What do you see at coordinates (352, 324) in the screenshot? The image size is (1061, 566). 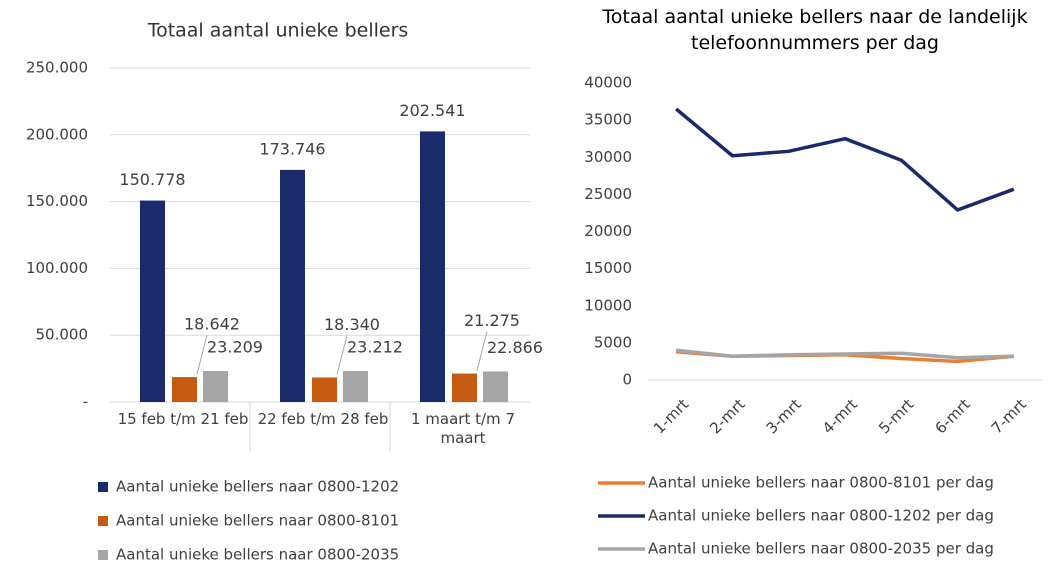 I see `data-label: 18.340` at bounding box center [352, 324].